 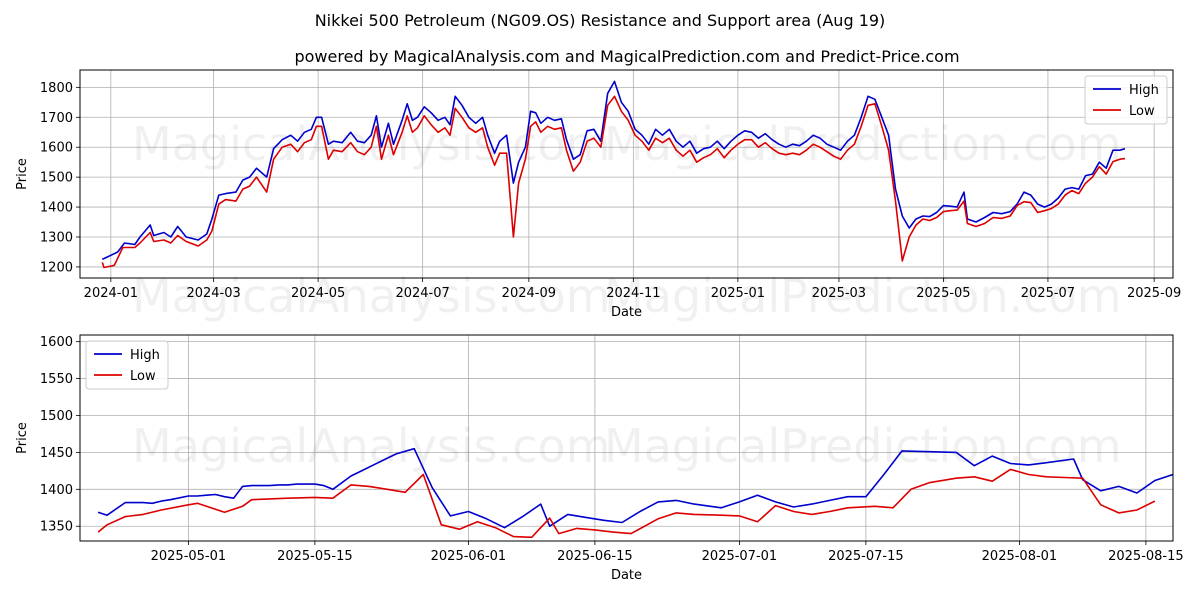 I want to click on x-tick-label: 2024-05, so click(x=318, y=293).